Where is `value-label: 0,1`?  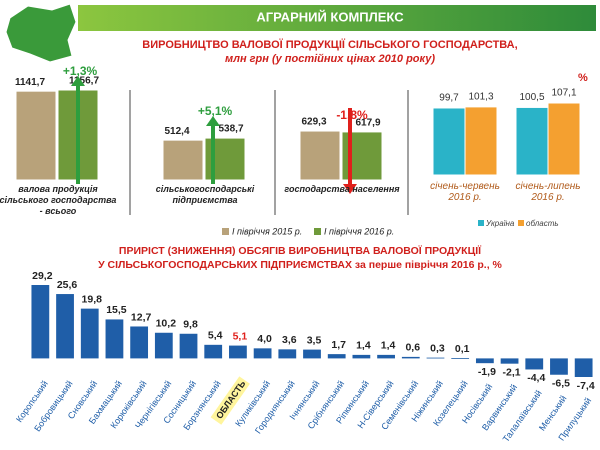 value-label: 0,1 is located at coordinates (462, 349).